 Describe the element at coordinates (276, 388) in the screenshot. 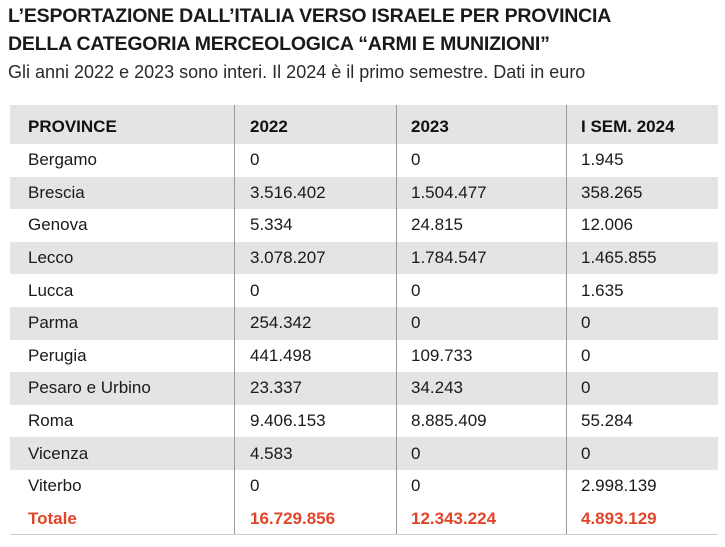

I see `cell-value-2022: 23.337` at that location.